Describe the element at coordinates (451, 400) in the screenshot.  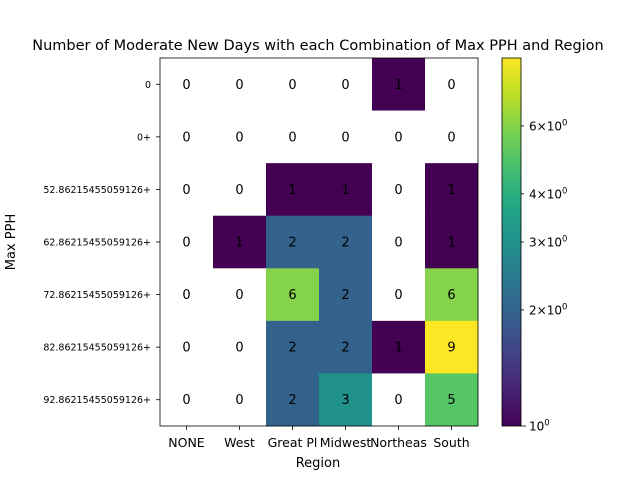
I see `cell-value-label: 5` at that location.